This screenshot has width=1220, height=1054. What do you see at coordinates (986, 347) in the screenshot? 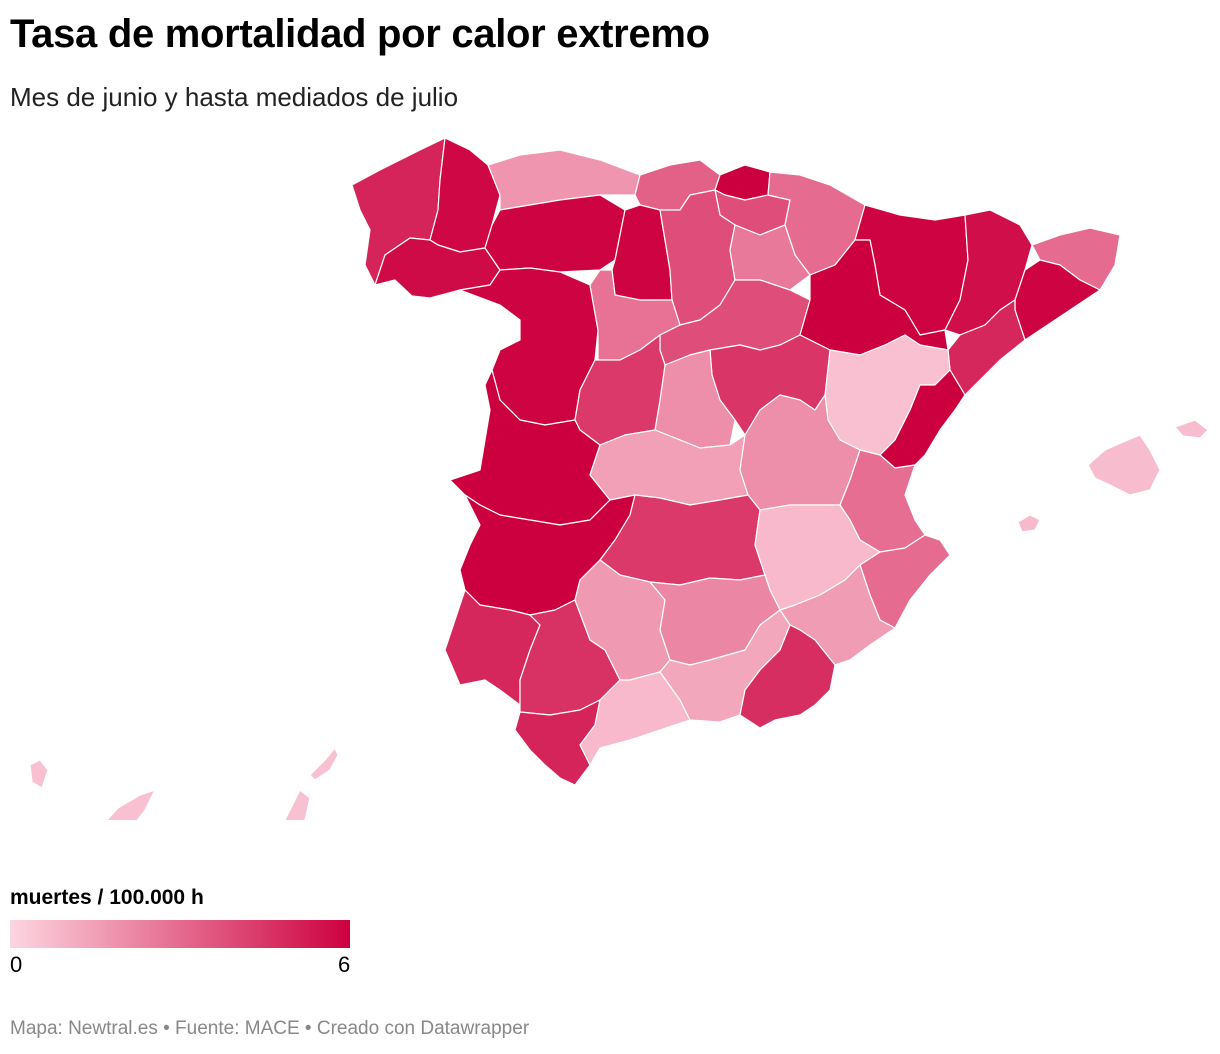
I see `region-tarragona` at bounding box center [986, 347].